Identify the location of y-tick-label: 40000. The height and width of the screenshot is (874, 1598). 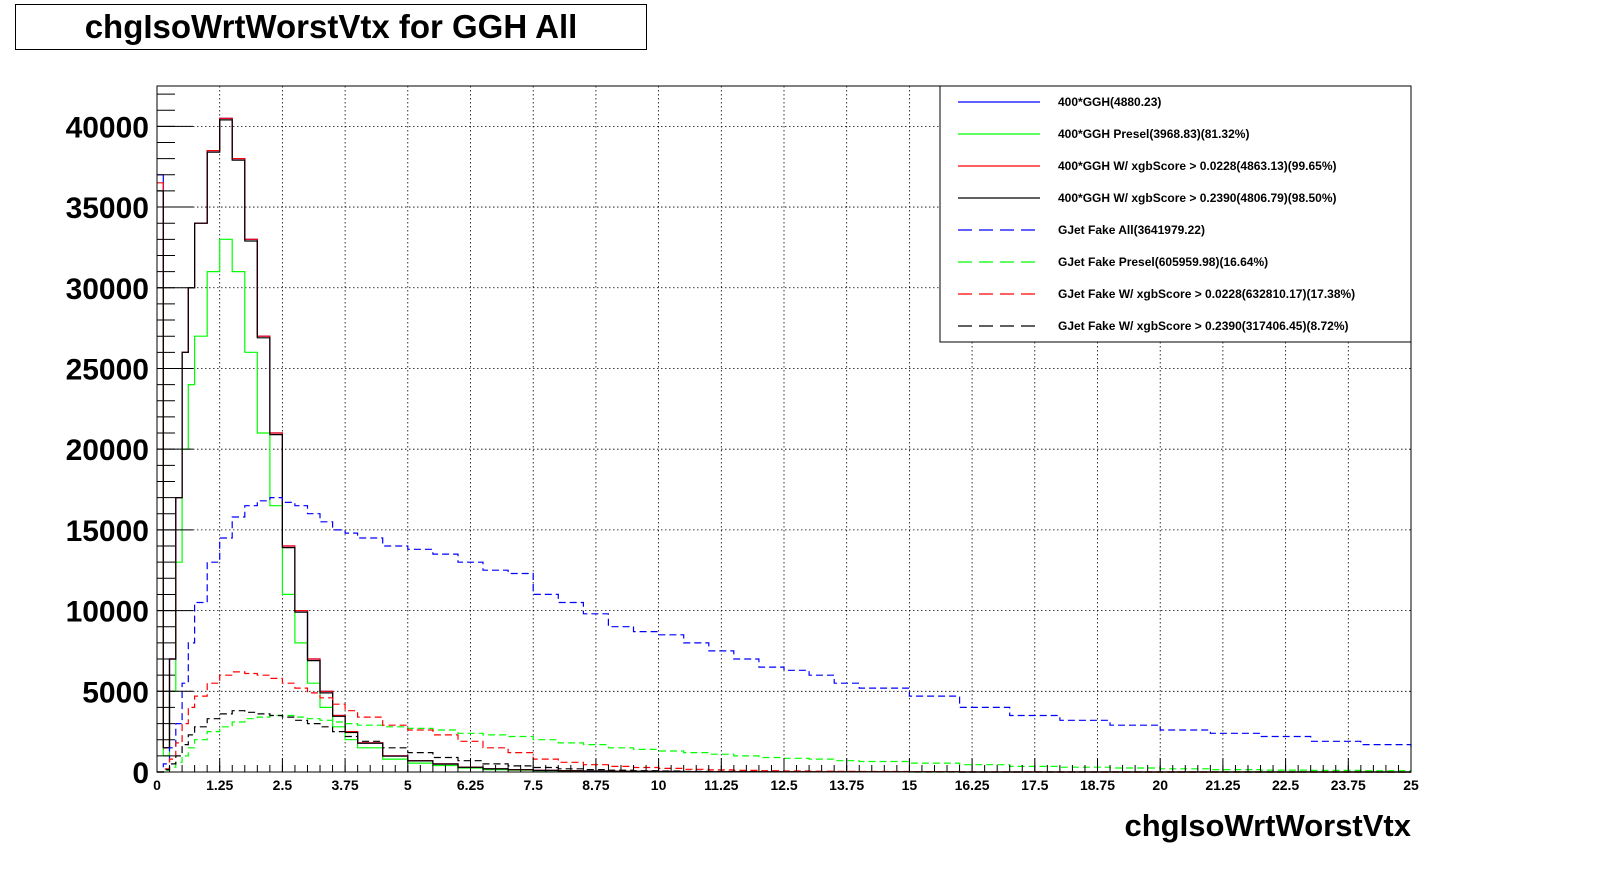
(107, 127).